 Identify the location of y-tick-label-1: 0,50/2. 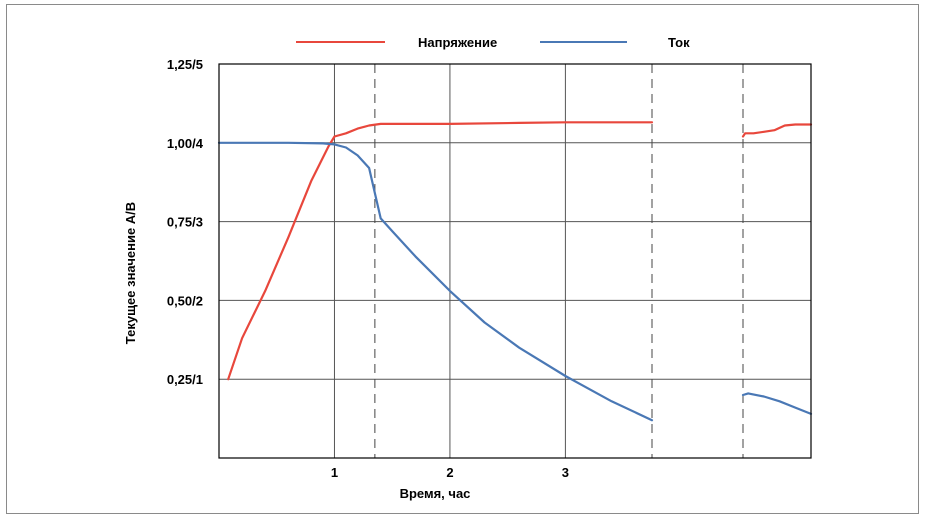
(185, 300).